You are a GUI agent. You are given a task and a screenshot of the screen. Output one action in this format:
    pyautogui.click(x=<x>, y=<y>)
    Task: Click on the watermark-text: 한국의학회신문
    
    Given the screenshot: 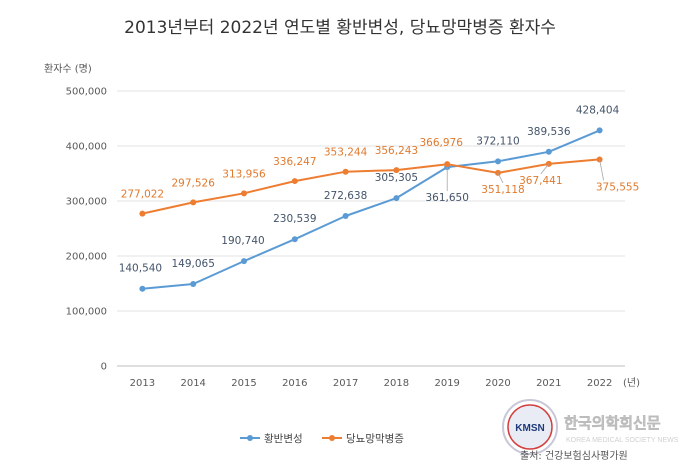 What is the action you would take?
    pyautogui.click(x=612, y=423)
    